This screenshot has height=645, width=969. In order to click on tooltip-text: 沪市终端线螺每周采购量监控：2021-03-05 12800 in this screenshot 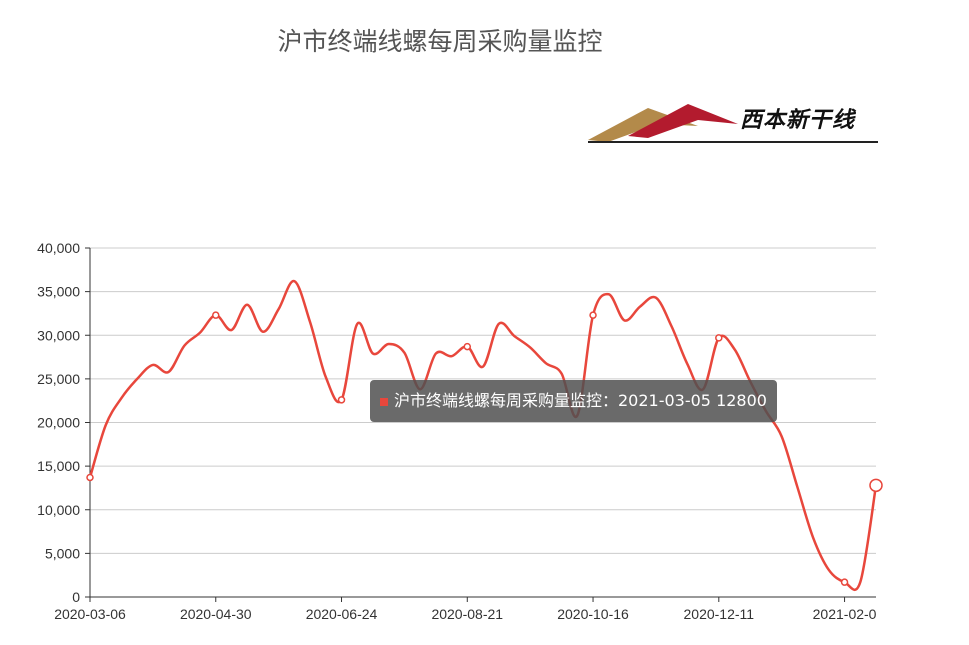, I will do `click(580, 400)`.